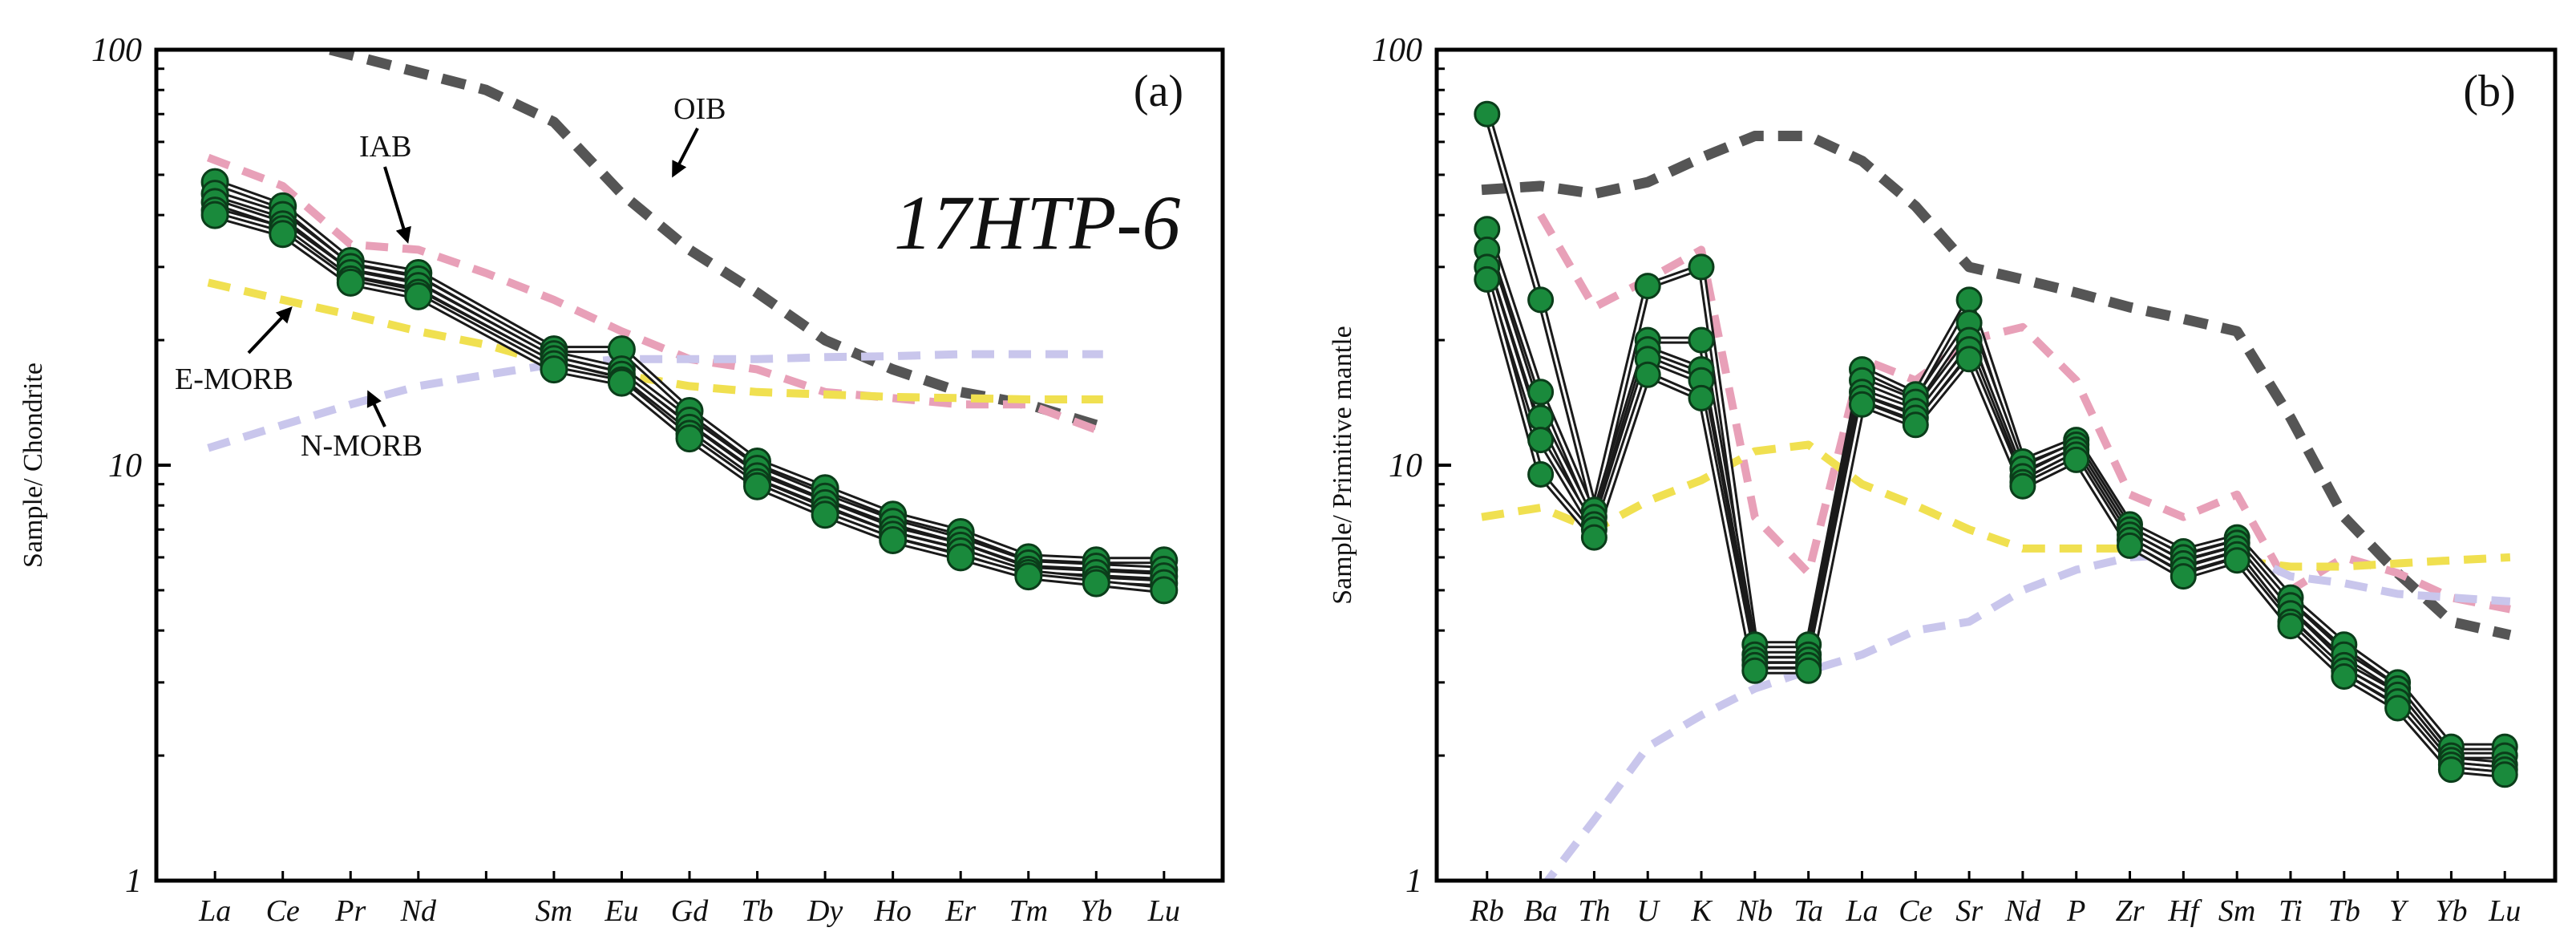  I want to click on x-tick-label: Lu, so click(2504, 911).